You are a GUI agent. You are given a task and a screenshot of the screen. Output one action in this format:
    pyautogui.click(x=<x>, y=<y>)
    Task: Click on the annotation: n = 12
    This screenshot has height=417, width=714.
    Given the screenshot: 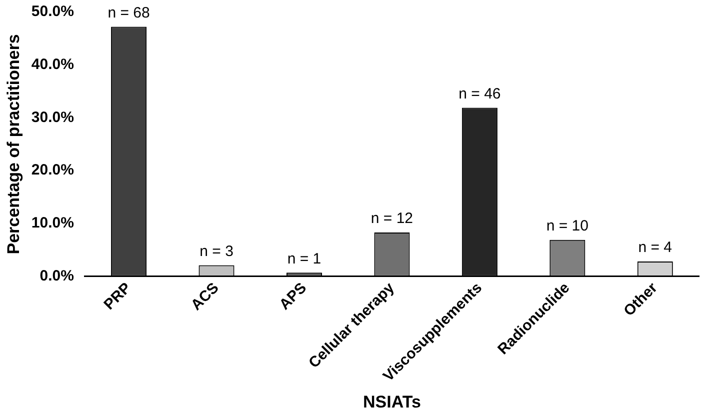 What is the action you would take?
    pyautogui.click(x=392, y=219)
    